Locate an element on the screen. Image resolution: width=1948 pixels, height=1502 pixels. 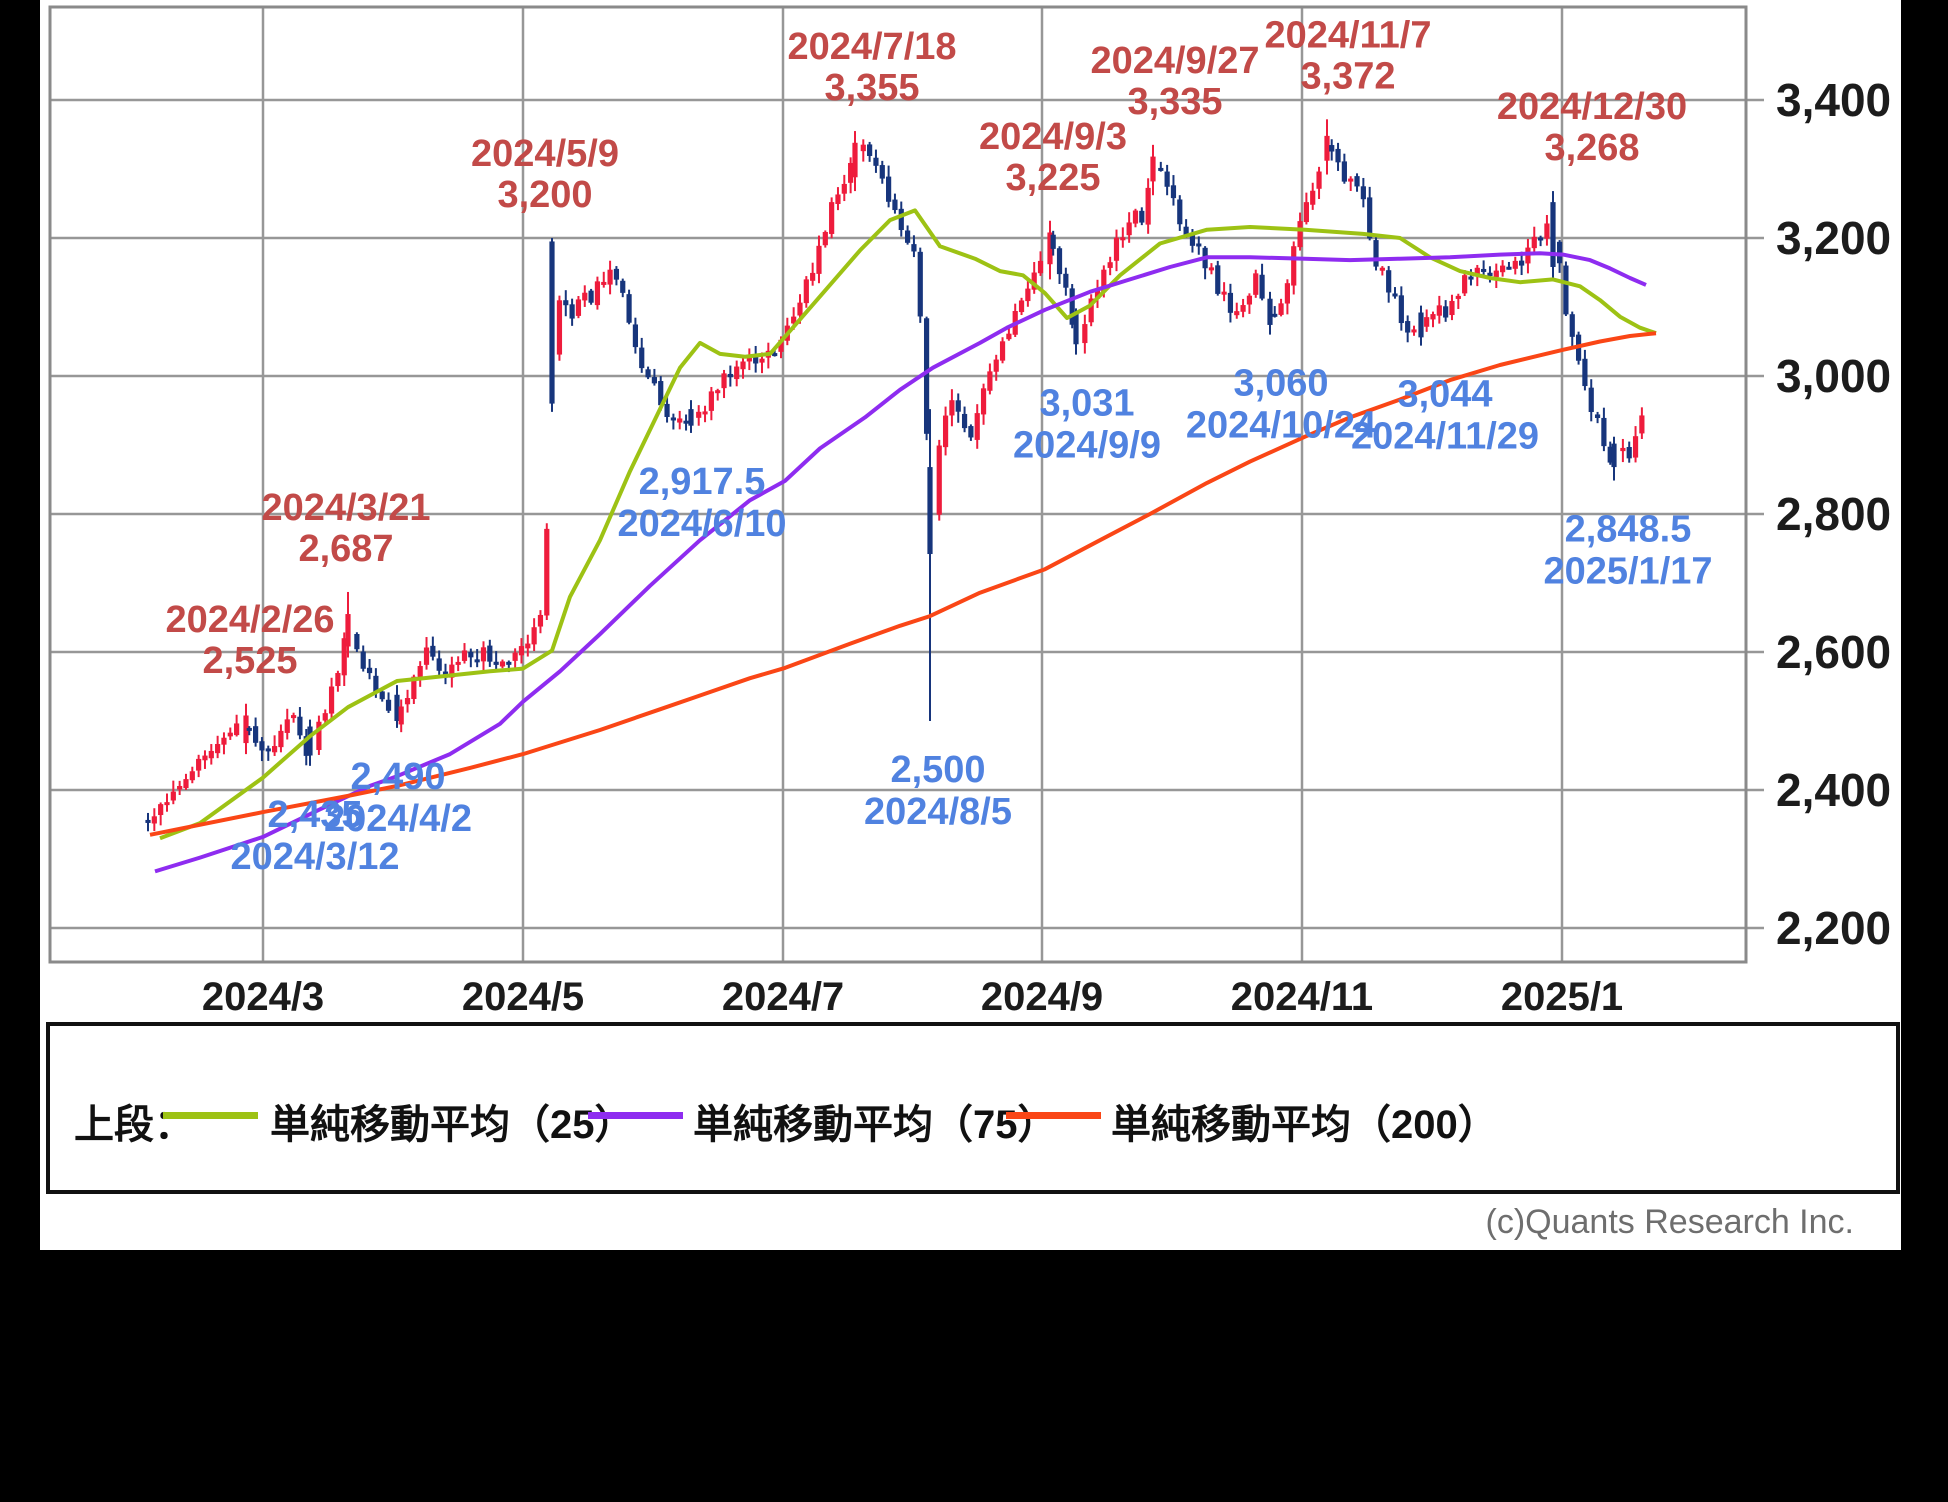
legend-prefix-label: 上段： is located at coordinates (134, 1125).